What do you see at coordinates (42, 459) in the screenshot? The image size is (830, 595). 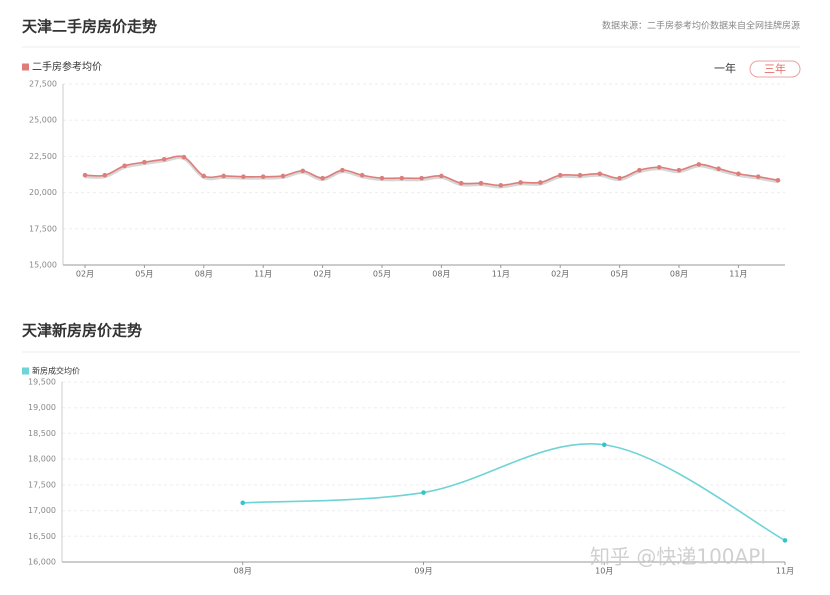 I see `y-tick-label: 18,000` at bounding box center [42, 459].